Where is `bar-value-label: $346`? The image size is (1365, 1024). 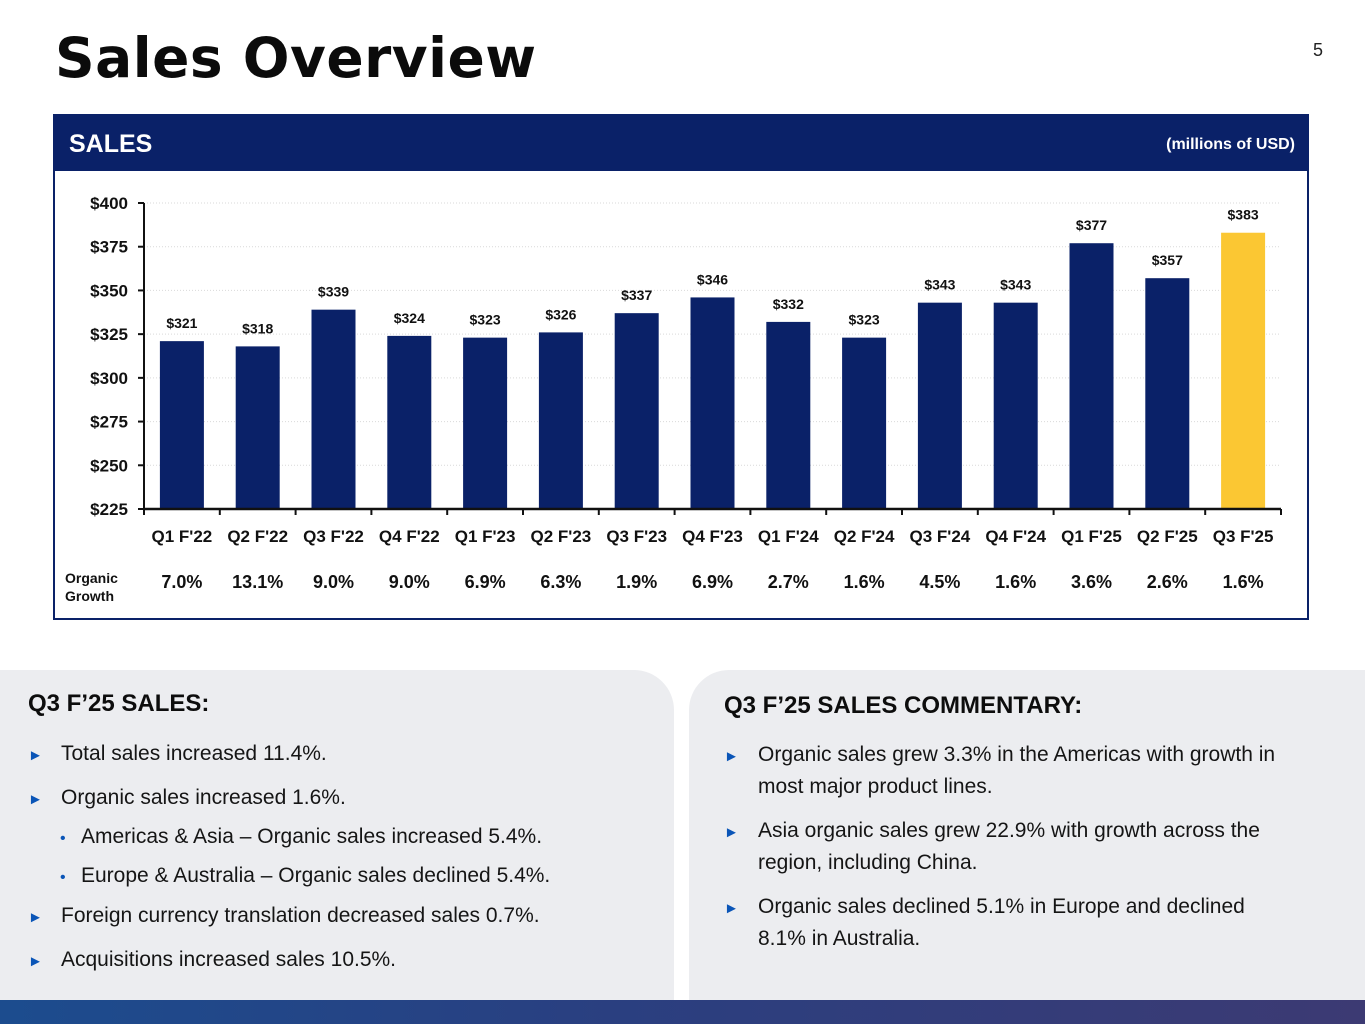 bar-value-label: $346 is located at coordinates (712, 279).